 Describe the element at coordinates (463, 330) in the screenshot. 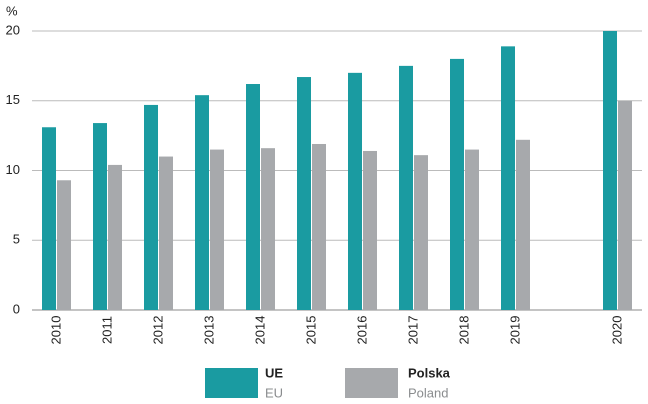

I see `x-tick-label: 2018` at that location.